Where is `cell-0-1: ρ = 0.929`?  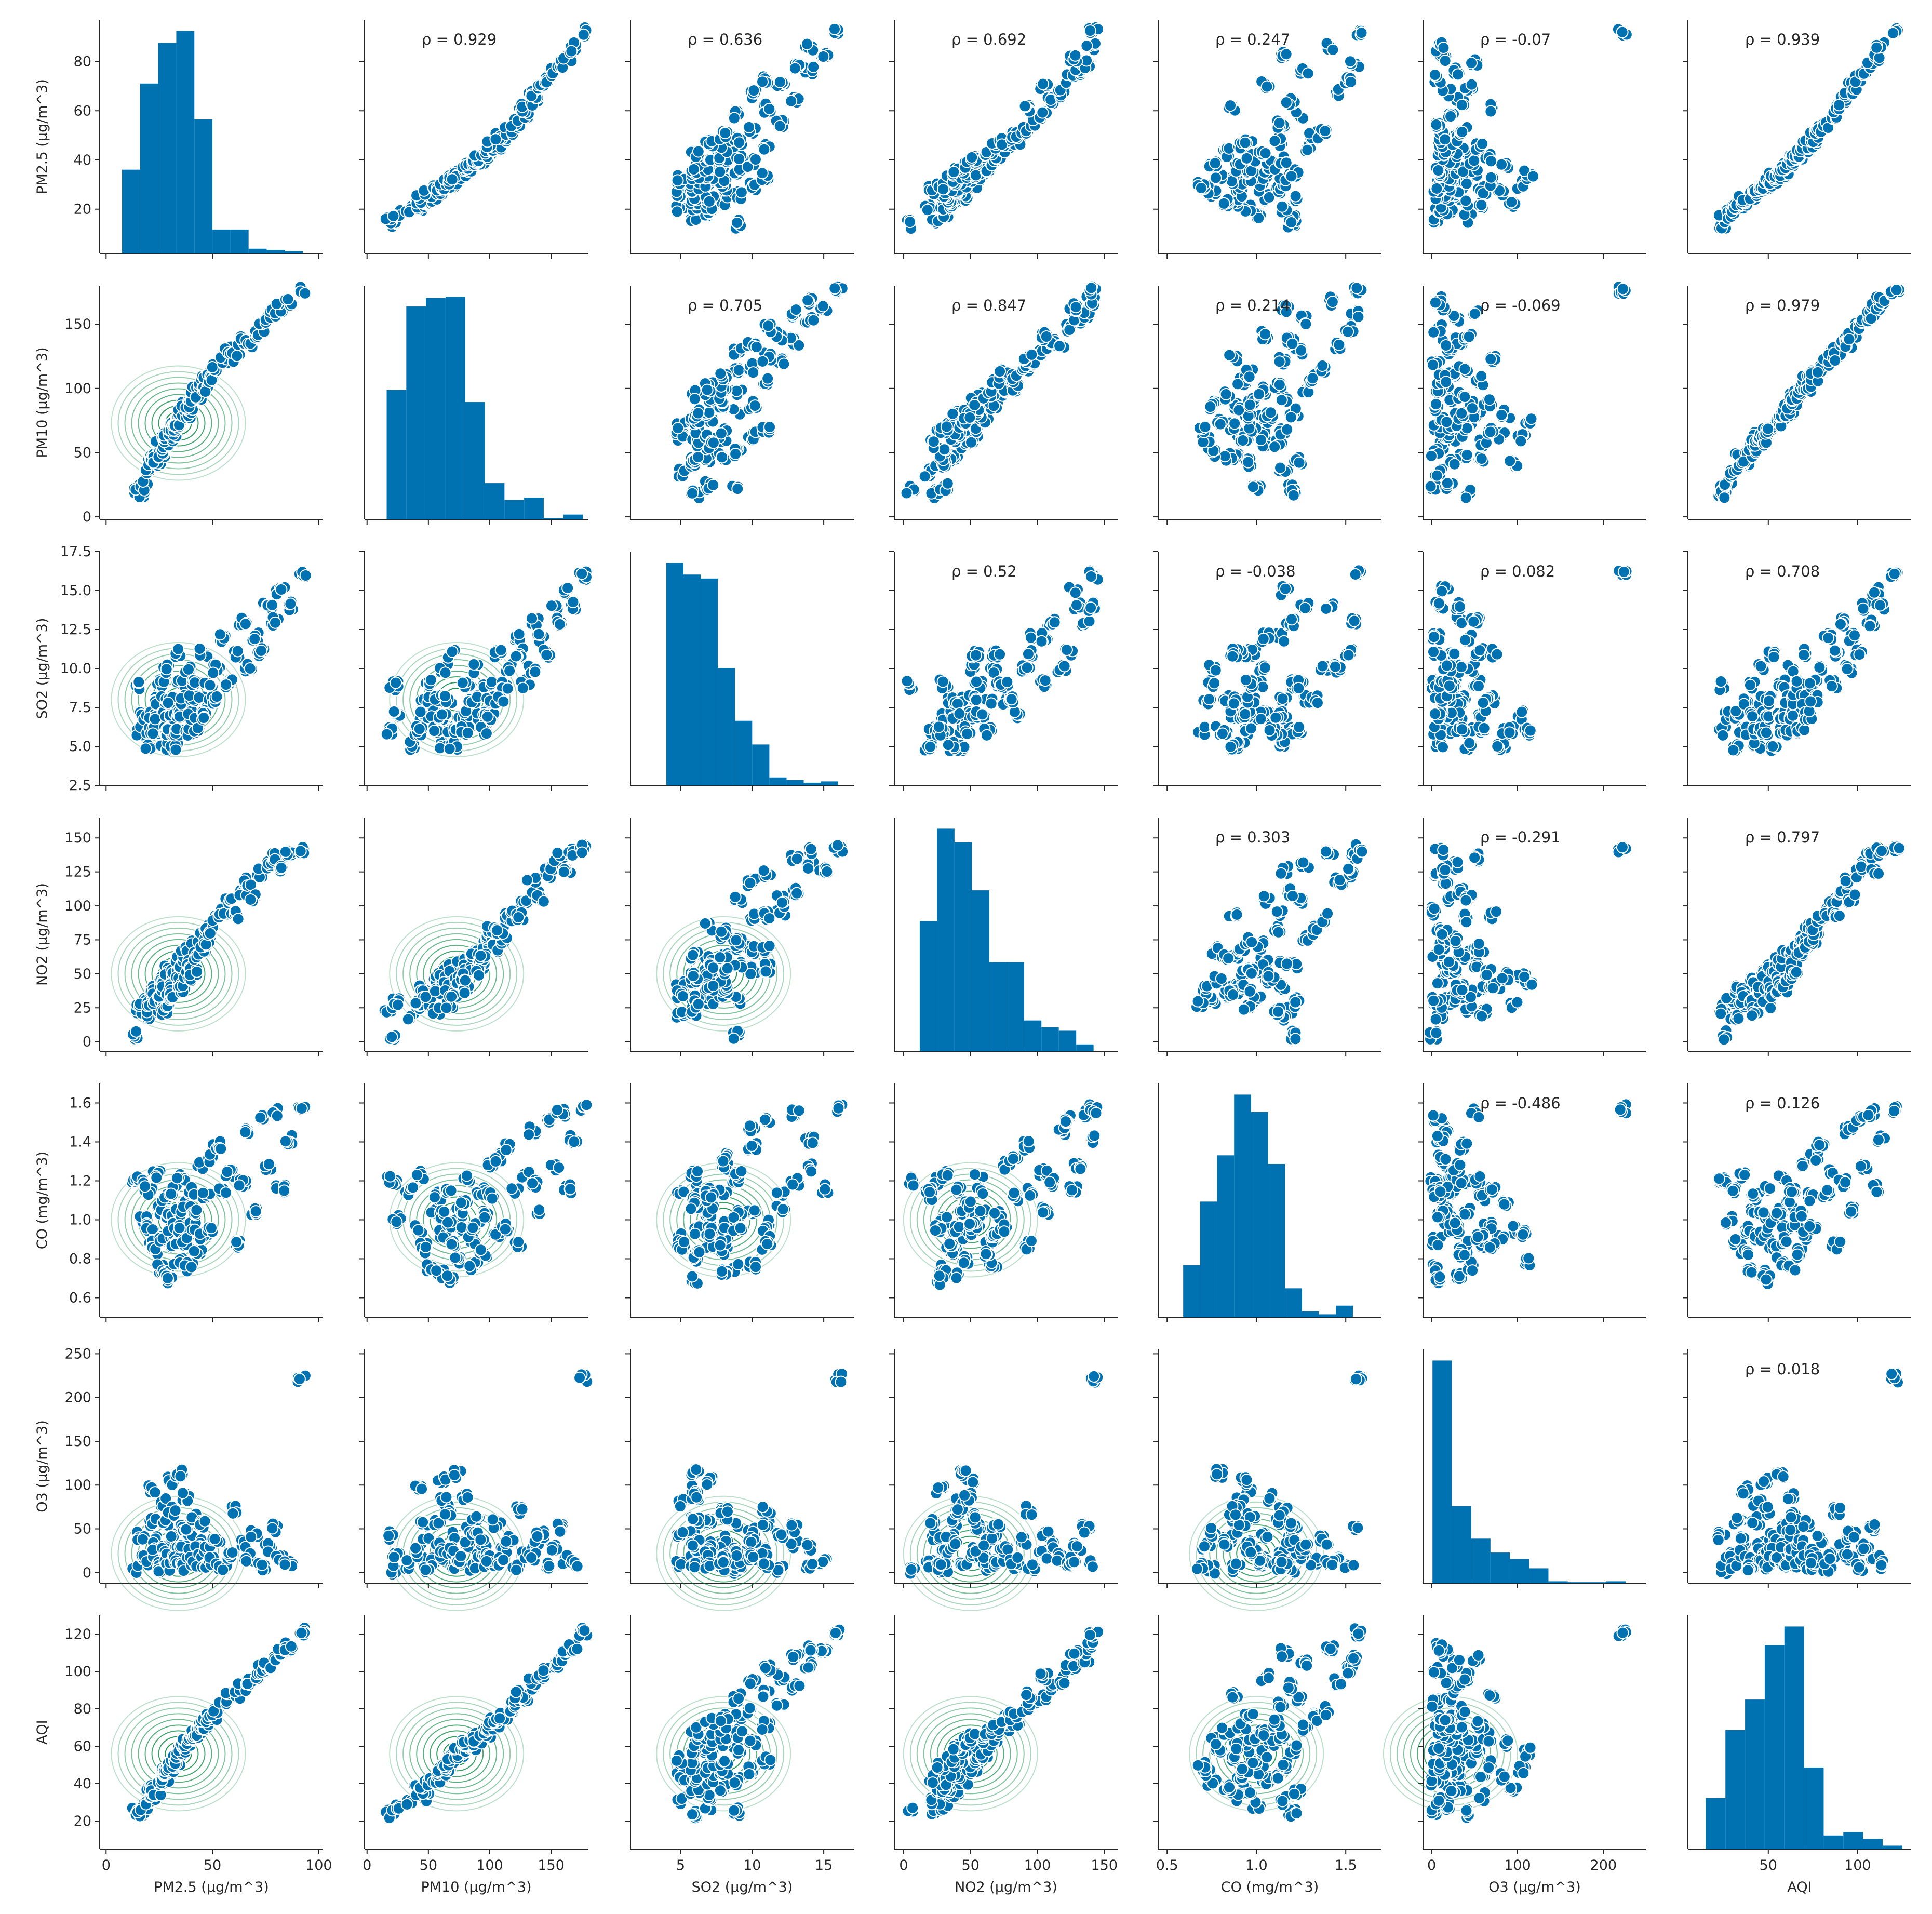
cell-0-1: ρ = 0.929 is located at coordinates (476, 140).